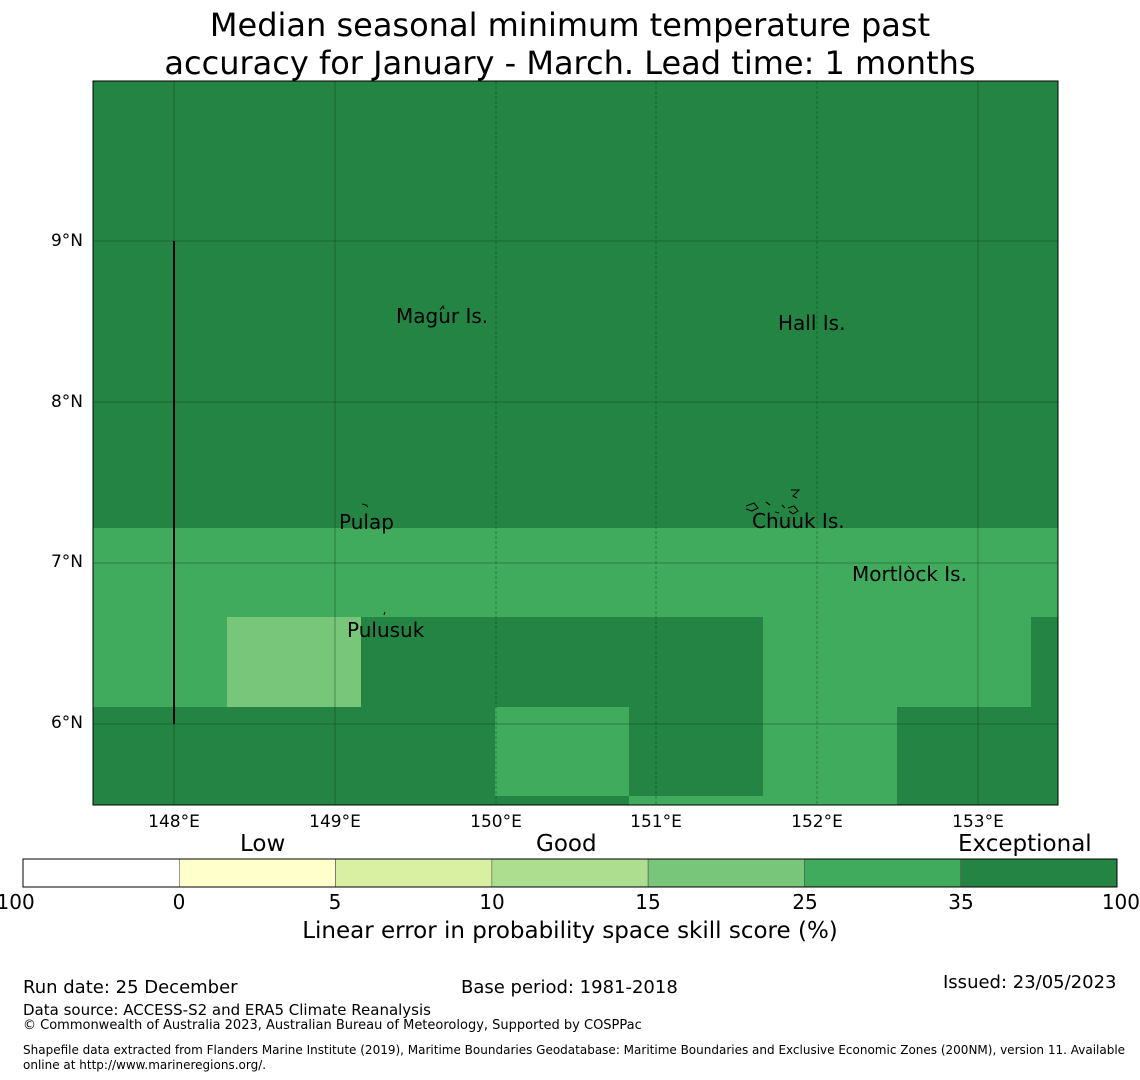 This screenshot has width=1140, height=1080. What do you see at coordinates (145, 1065) in the screenshot?
I see `shapefile-credit-line-2: online at http://www.marineregions.org/.` at bounding box center [145, 1065].